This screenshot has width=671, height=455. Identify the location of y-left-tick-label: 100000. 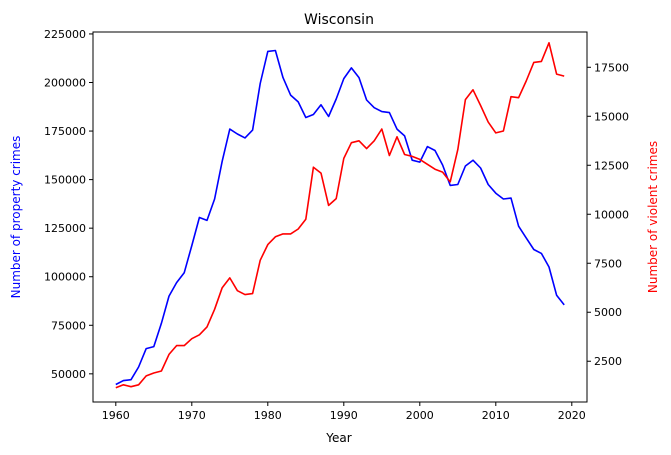
(65, 277).